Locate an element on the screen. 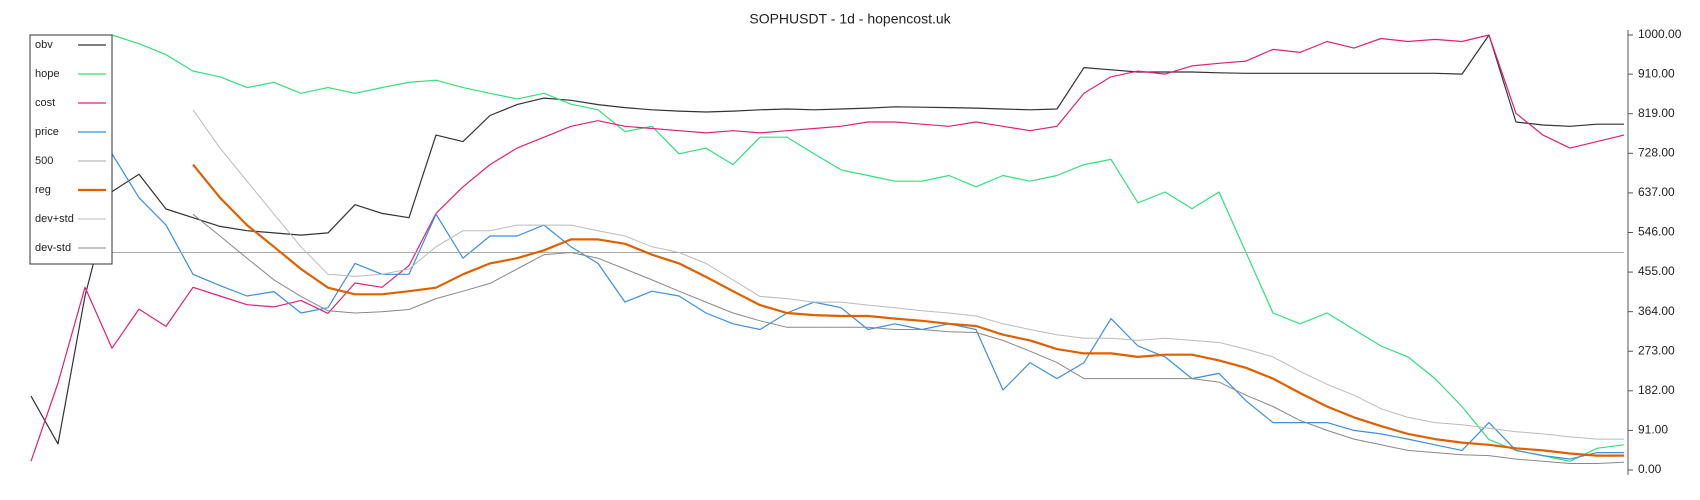 The height and width of the screenshot is (500, 1700). y-tick-label: 455.00 is located at coordinates (1656, 271).